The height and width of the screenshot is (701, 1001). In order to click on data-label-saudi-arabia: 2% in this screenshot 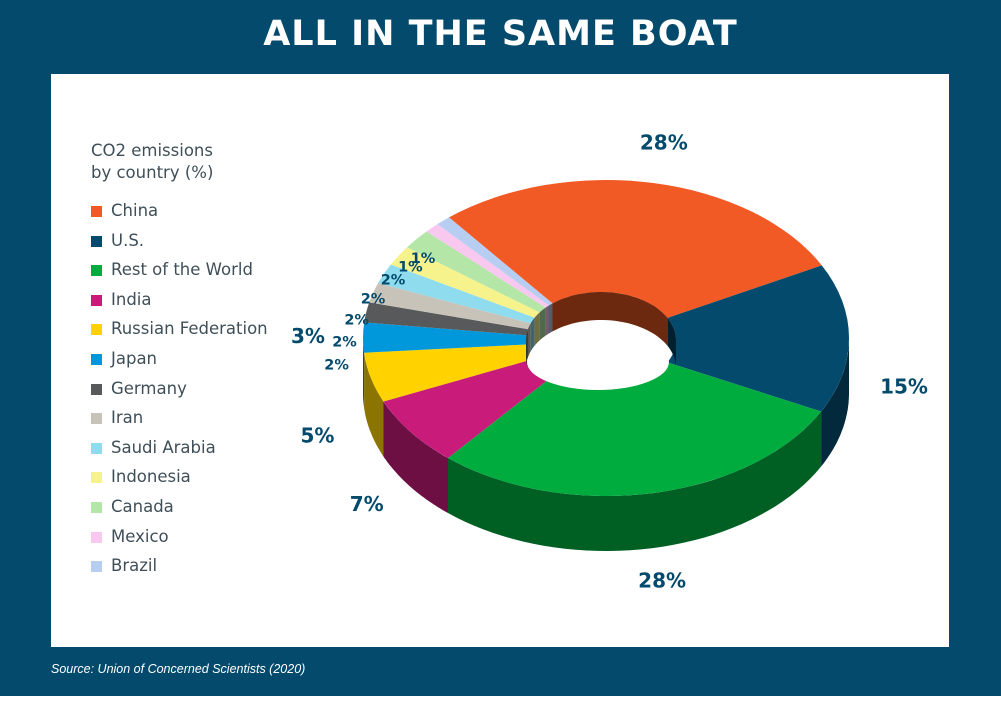, I will do `click(356, 320)`.